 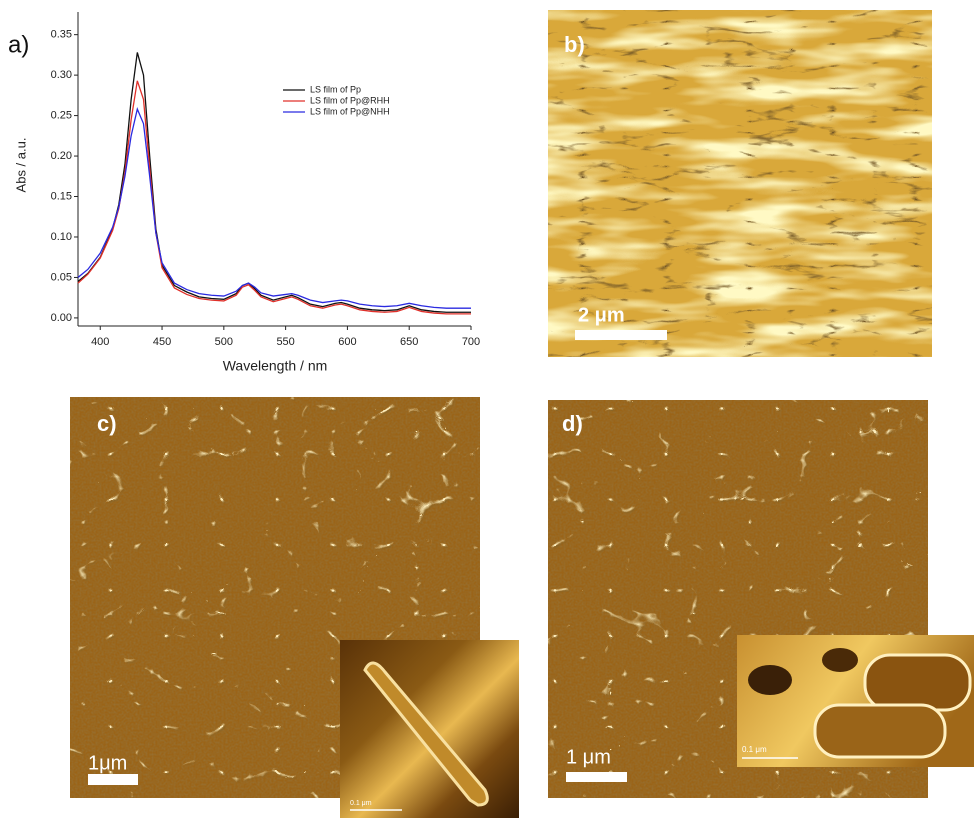 I want to click on inset-c, so click(x=429, y=729).